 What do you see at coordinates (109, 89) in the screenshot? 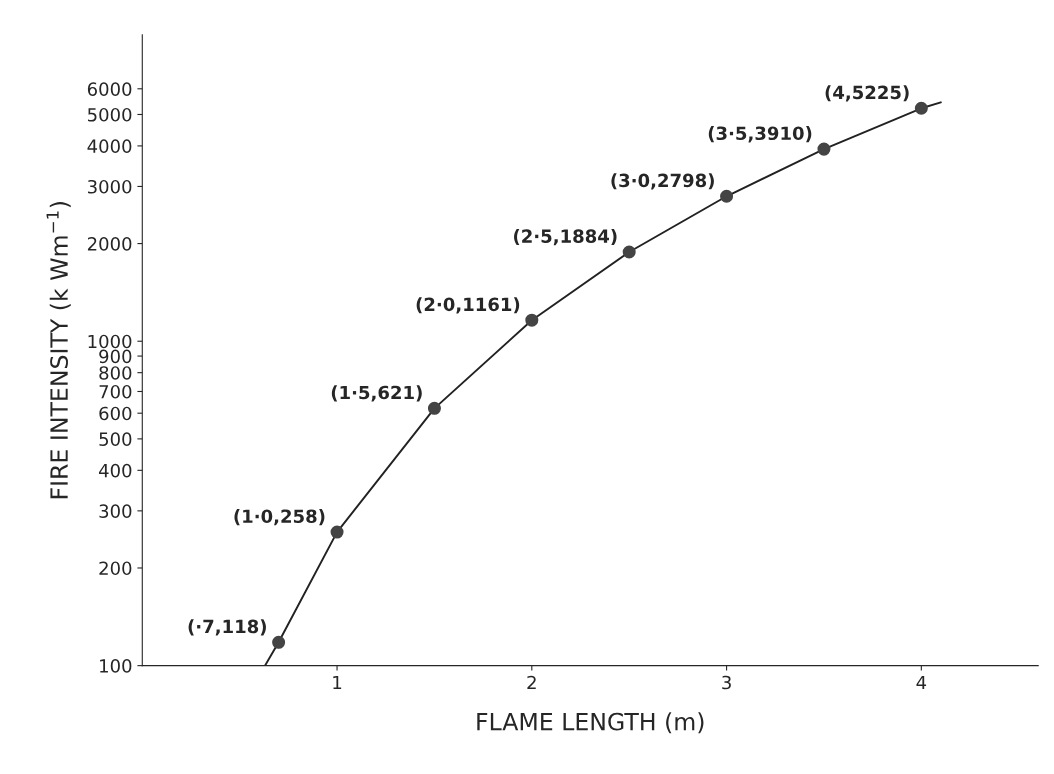
I see `y-tick-label: 6000` at bounding box center [109, 89].